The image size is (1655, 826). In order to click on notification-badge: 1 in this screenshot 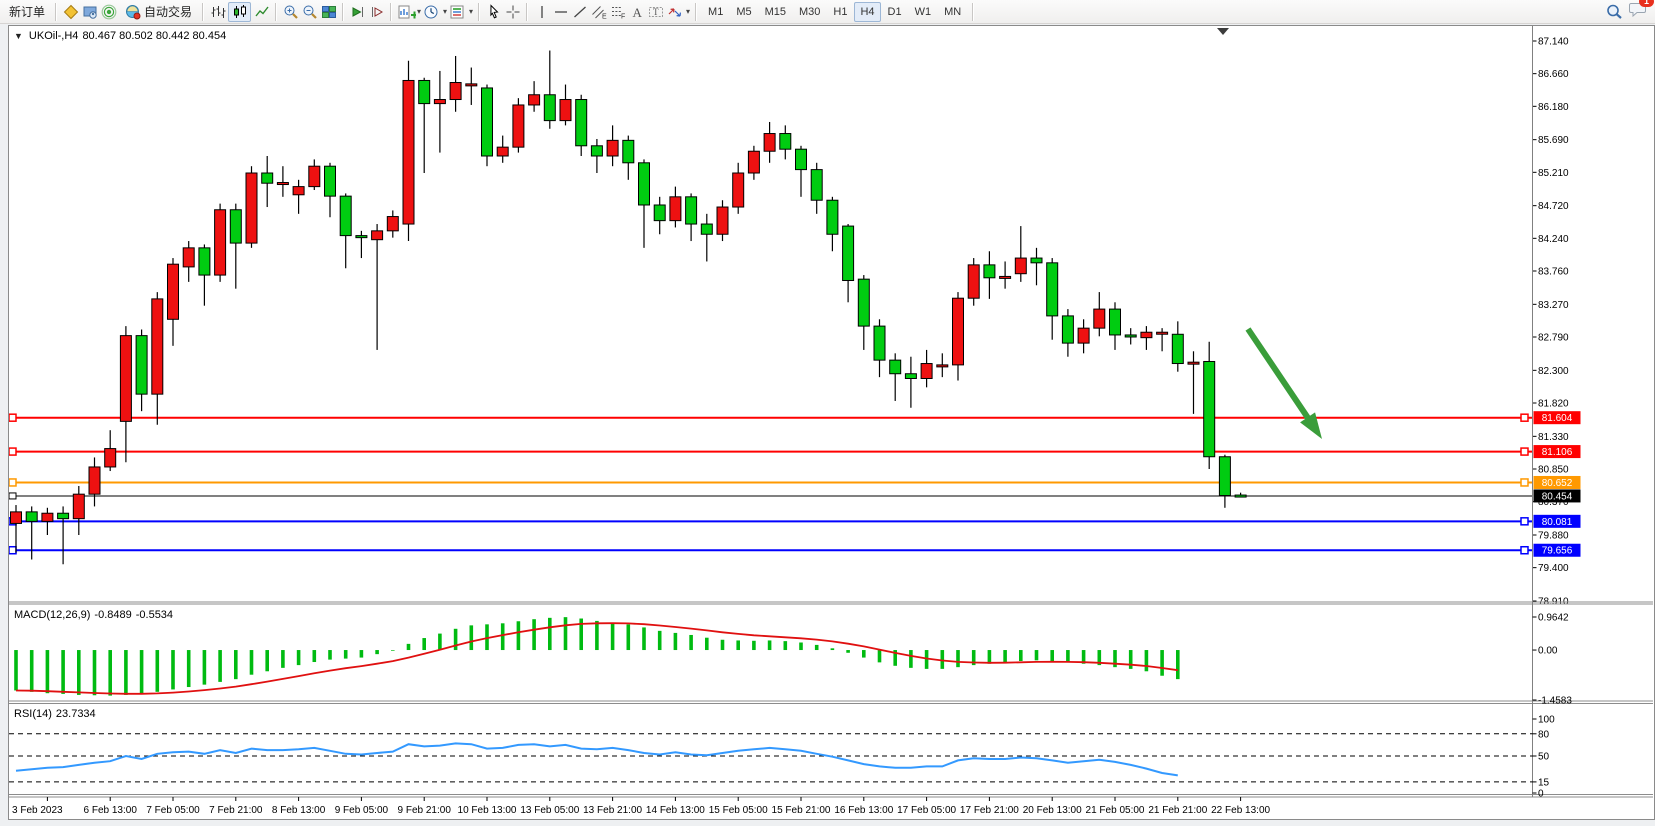, I will do `click(1646, 3)`.